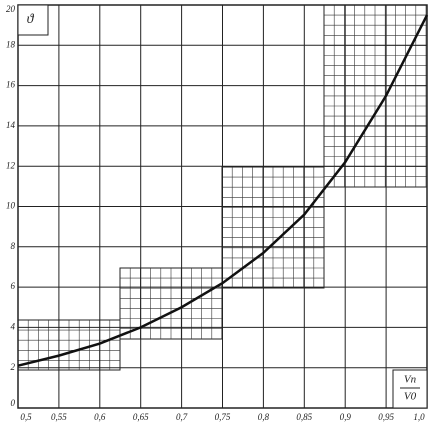  I want to click on y-tick-label: 8, so click(13, 246).